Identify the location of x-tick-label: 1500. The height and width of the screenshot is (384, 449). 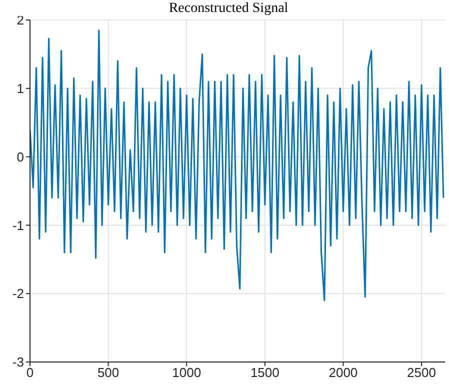
(265, 372).